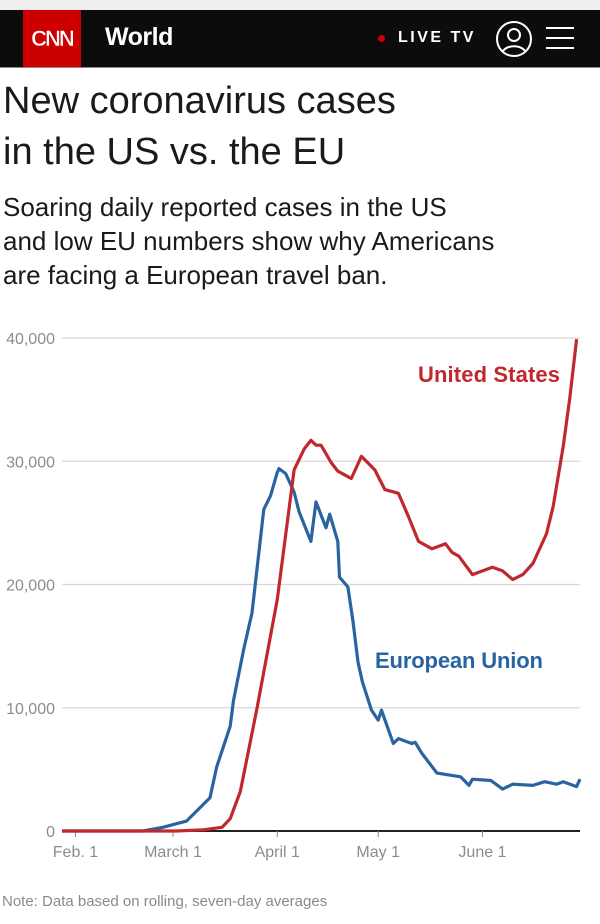  What do you see at coordinates (560, 38) in the screenshot?
I see `menu-icon` at bounding box center [560, 38].